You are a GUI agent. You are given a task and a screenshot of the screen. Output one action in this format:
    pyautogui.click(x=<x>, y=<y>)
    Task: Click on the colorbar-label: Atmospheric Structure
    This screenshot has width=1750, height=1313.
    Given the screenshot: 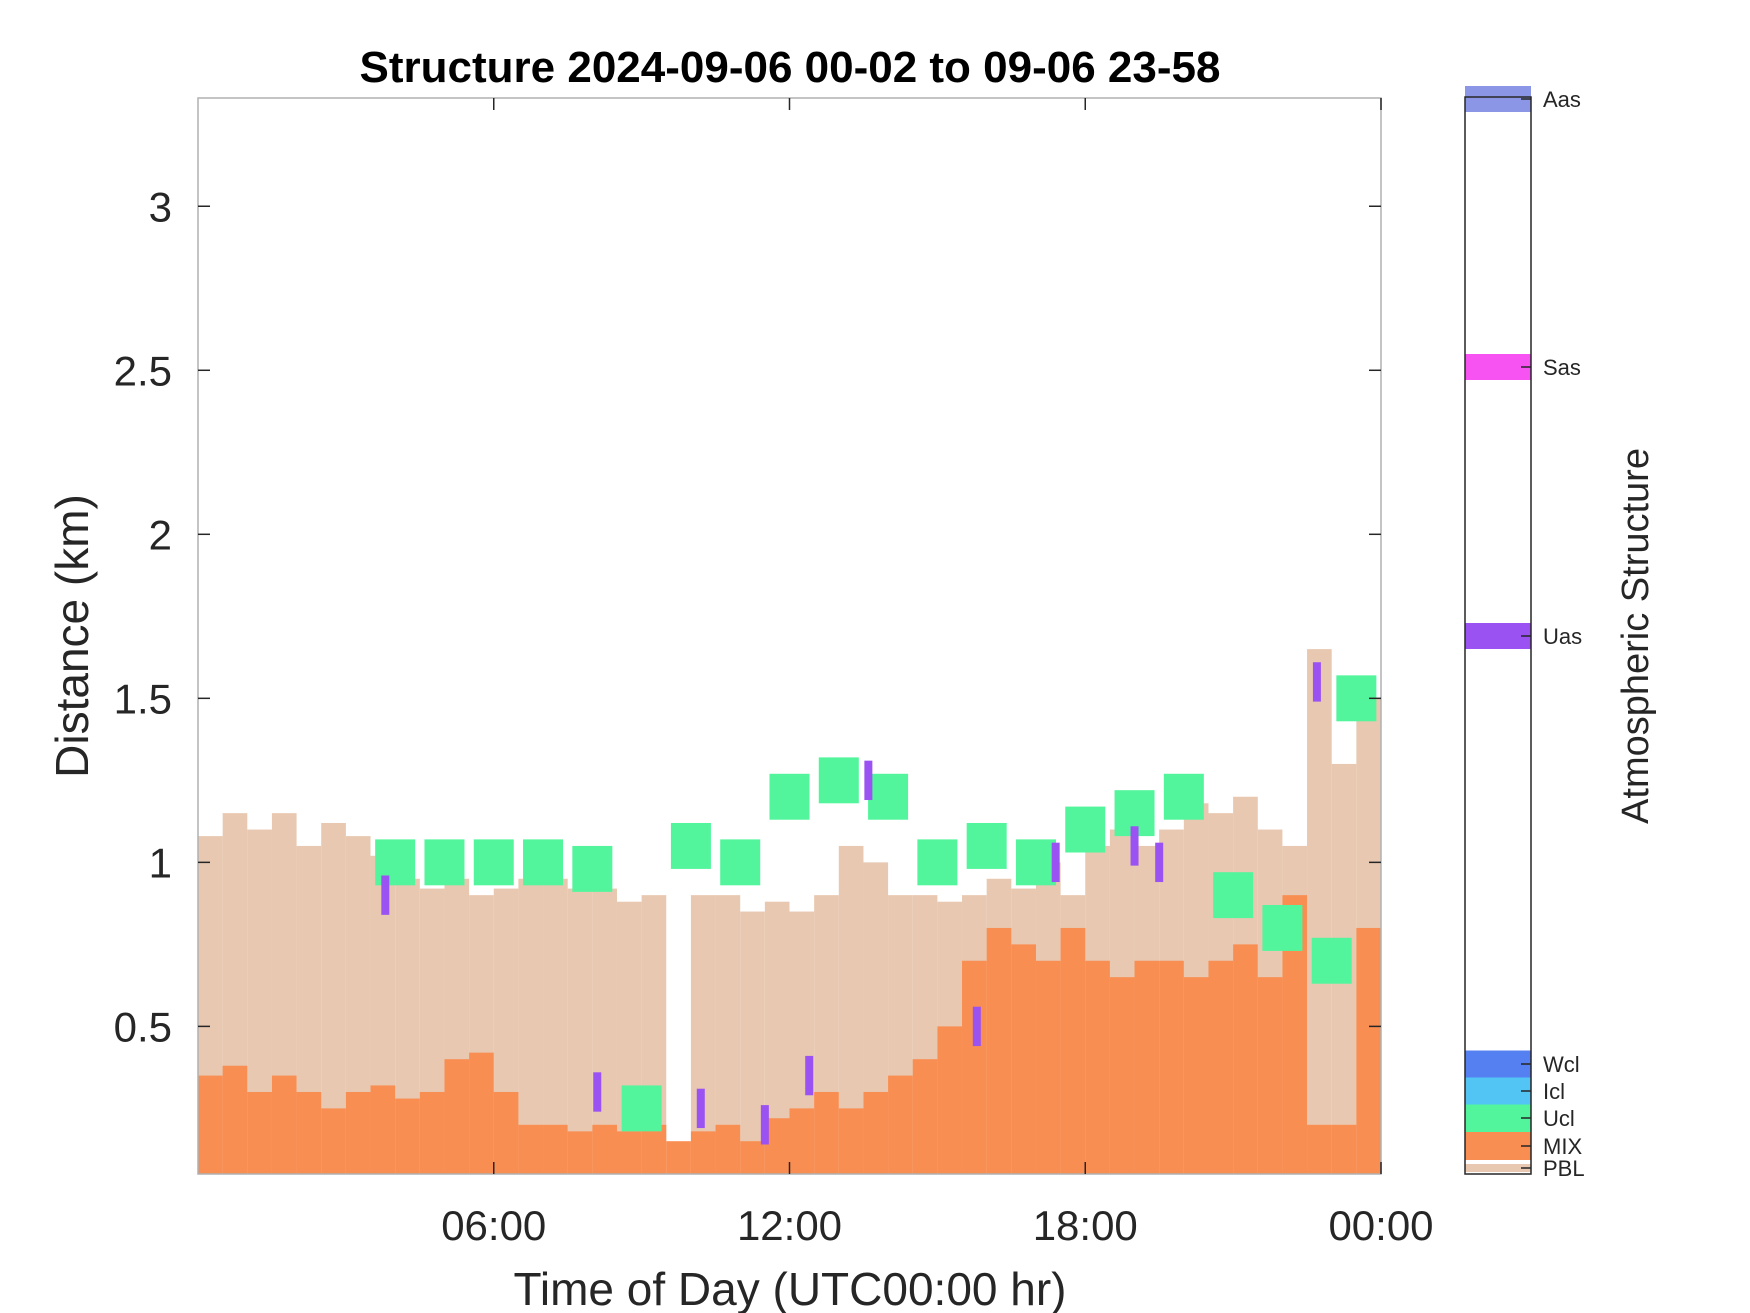 What is the action you would take?
    pyautogui.click(x=1636, y=636)
    